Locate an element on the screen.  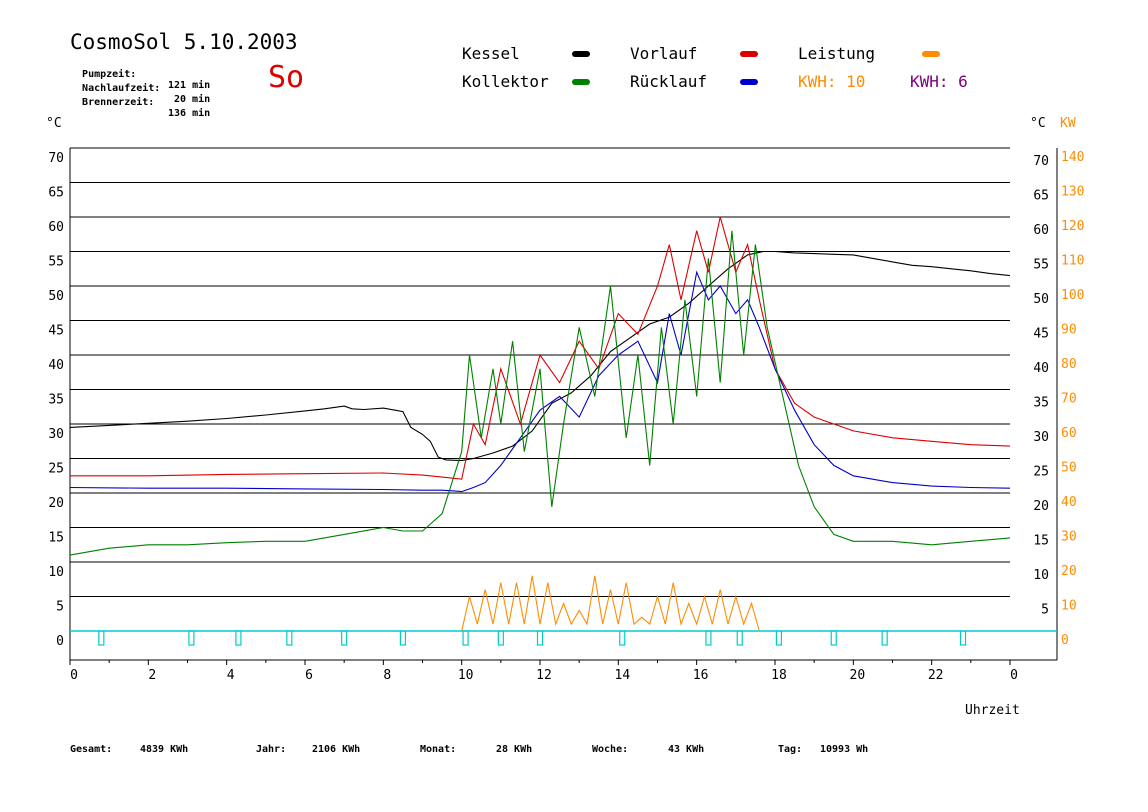
weekday-label: So is located at coordinates (286, 77).